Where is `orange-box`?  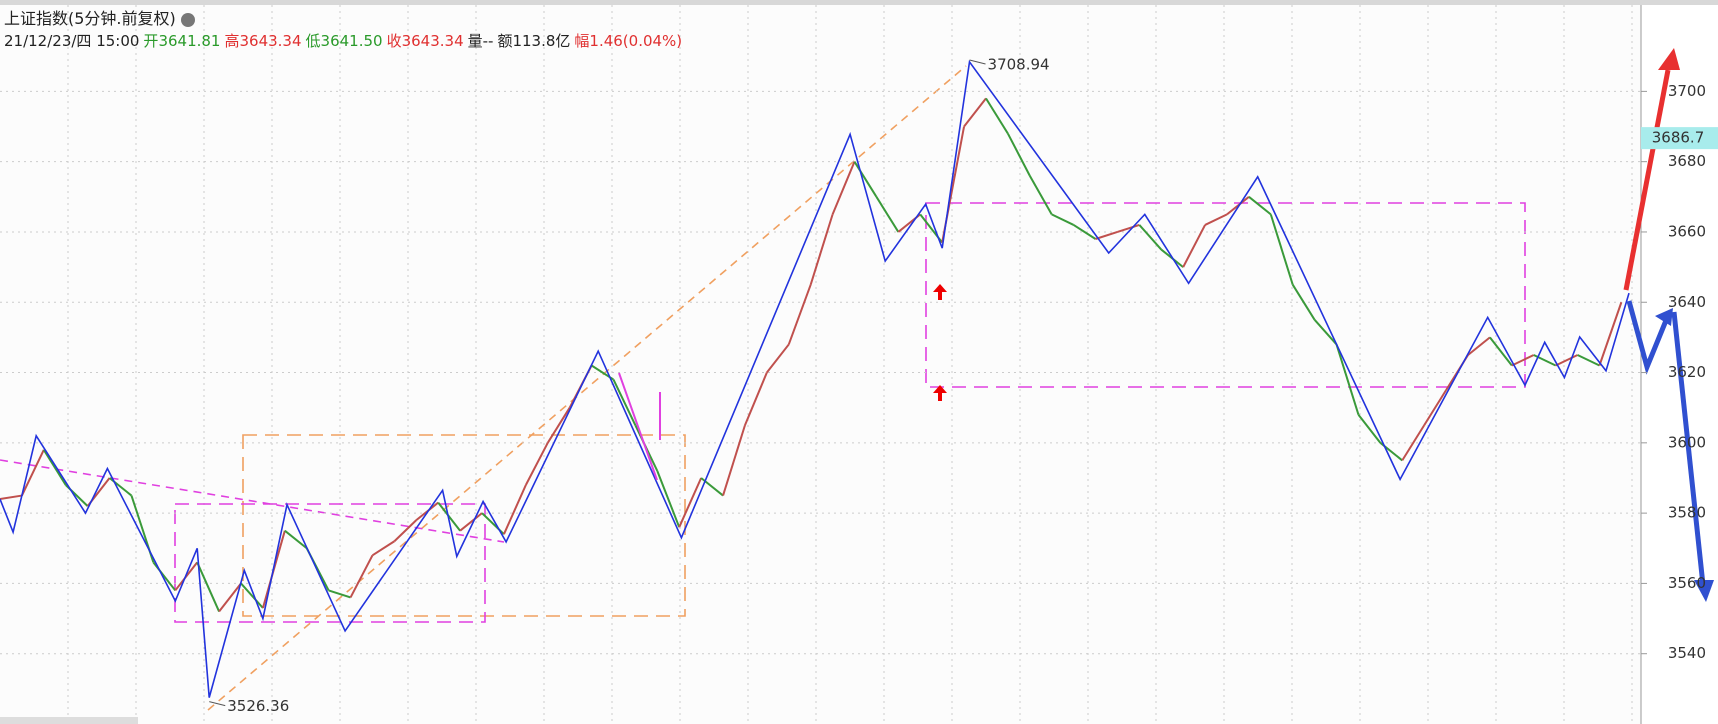 orange-box is located at coordinates (464, 525).